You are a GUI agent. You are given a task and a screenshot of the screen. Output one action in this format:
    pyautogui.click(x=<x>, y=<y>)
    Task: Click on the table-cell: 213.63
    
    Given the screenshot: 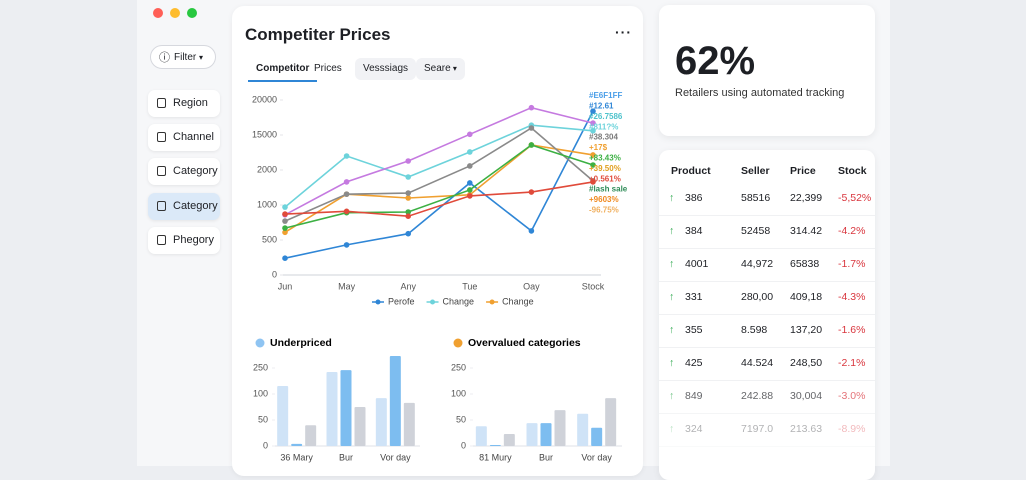 What is the action you would take?
    pyautogui.click(x=806, y=429)
    